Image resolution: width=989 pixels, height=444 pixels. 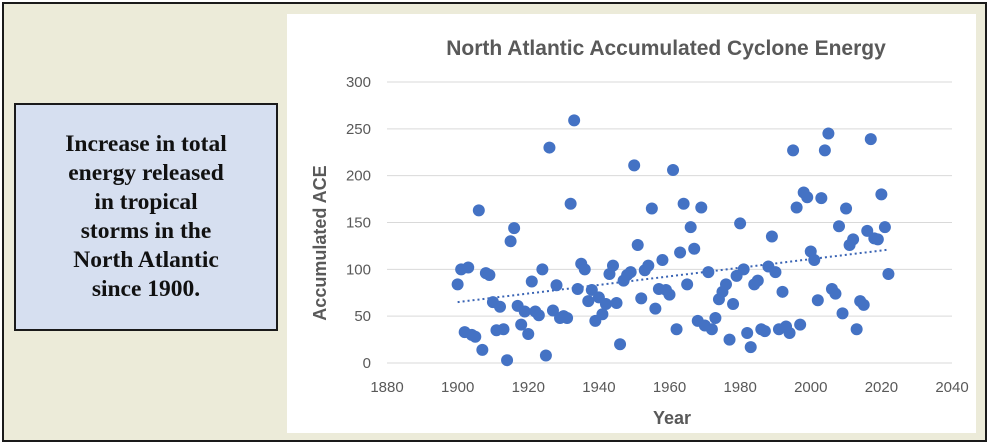 I want to click on y-tick-label: 150, so click(x=358, y=223).